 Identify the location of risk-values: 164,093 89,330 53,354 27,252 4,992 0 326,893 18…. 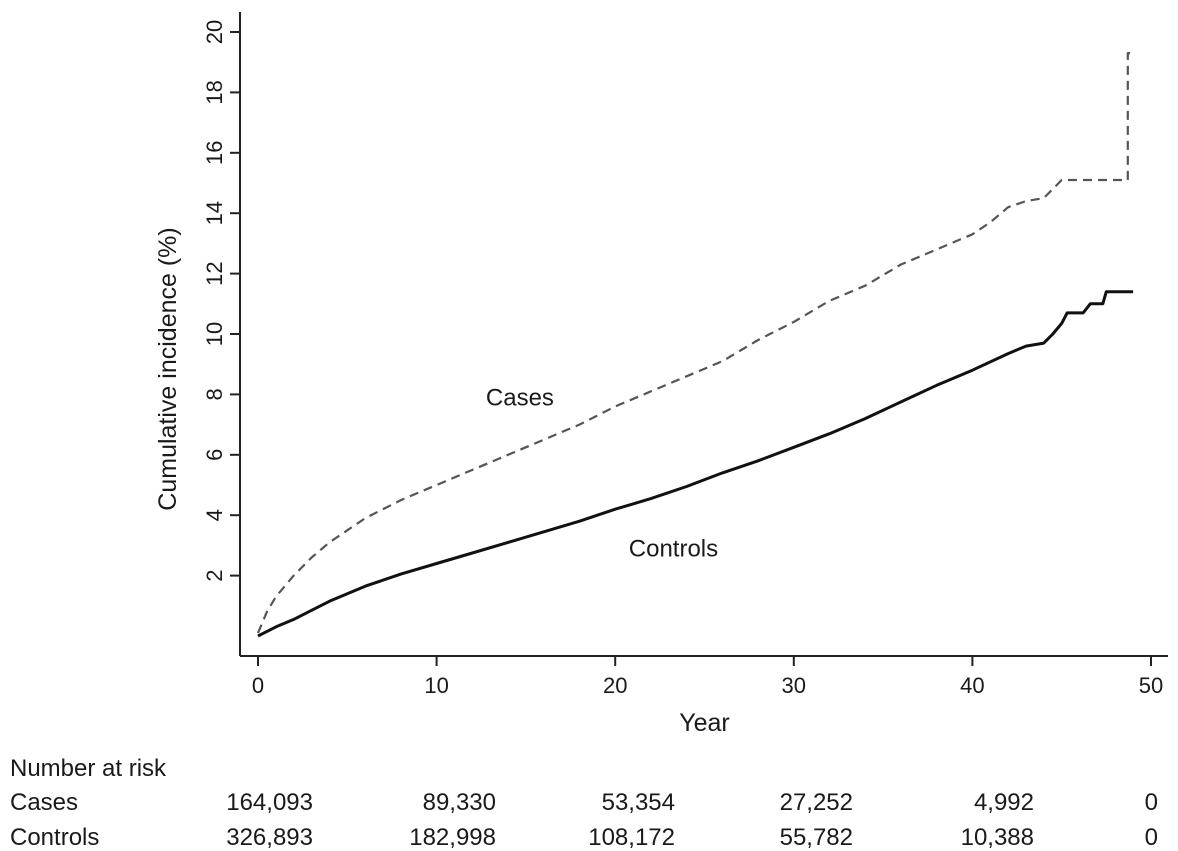
(692, 820).